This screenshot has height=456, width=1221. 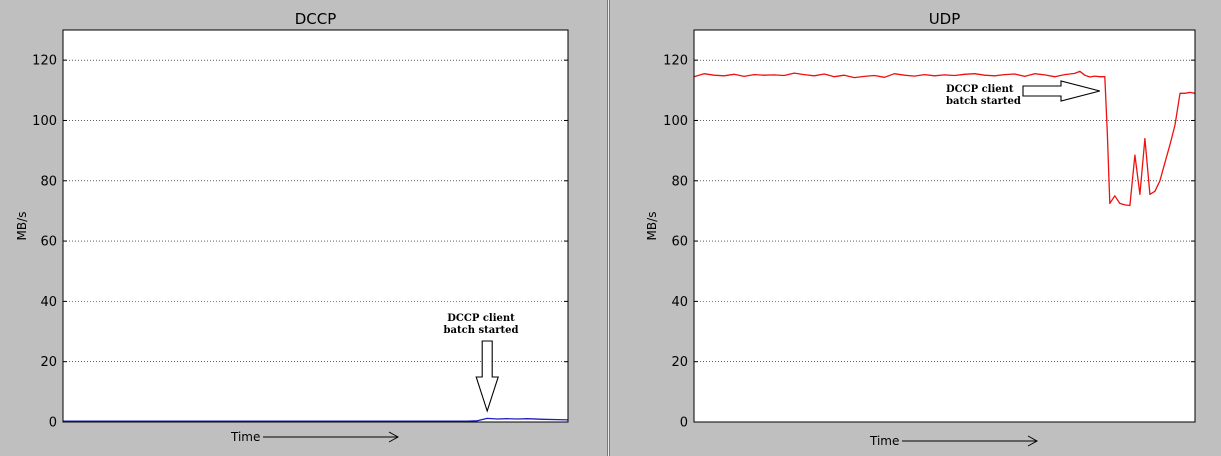 What do you see at coordinates (316, 19) in the screenshot?
I see `chart-title: DCCP` at bounding box center [316, 19].